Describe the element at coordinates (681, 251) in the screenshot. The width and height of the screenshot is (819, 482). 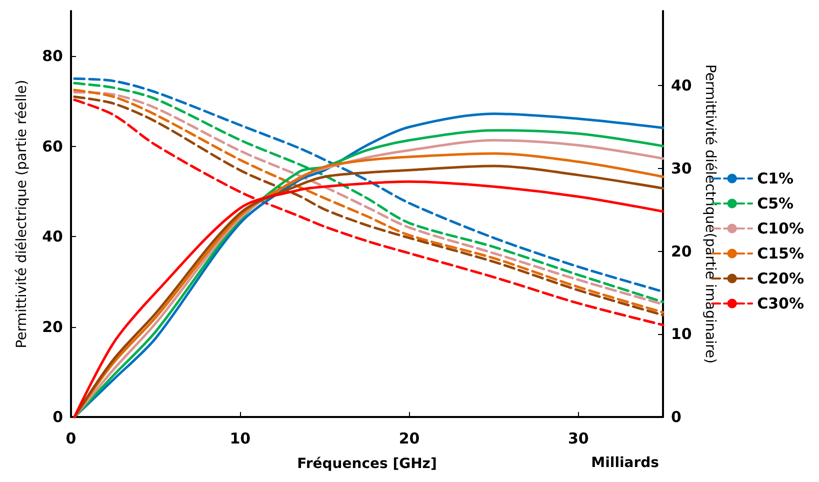
I see `y2-tick-label: 20` at that location.